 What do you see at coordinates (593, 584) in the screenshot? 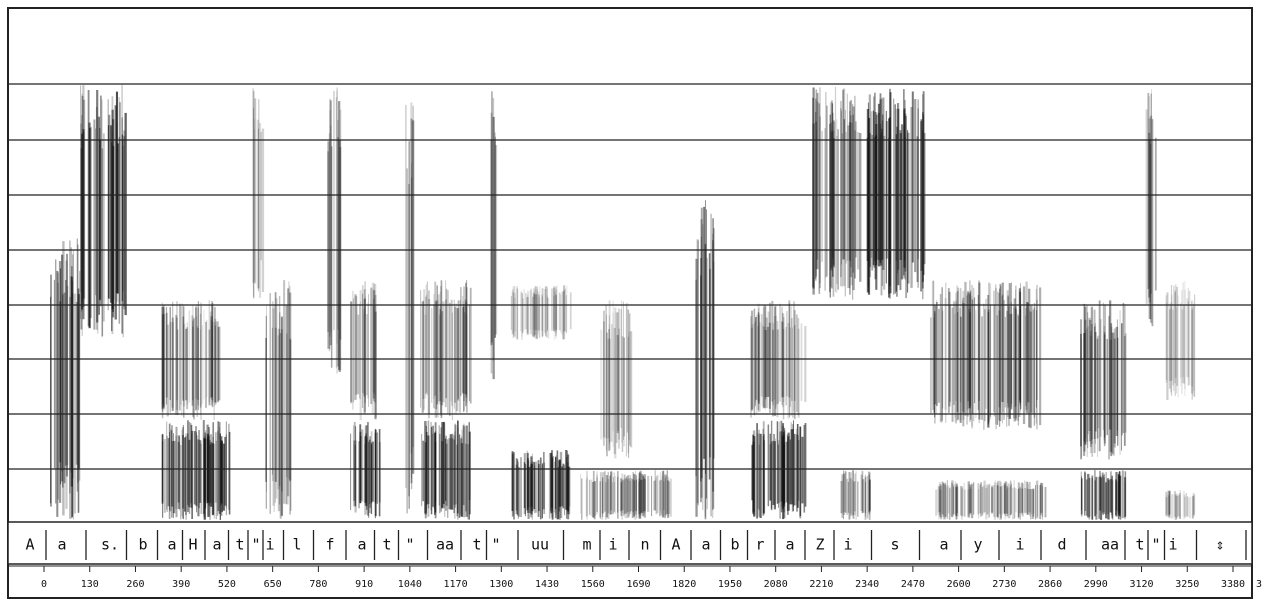
I see `tick-label: 1560` at bounding box center [593, 584].